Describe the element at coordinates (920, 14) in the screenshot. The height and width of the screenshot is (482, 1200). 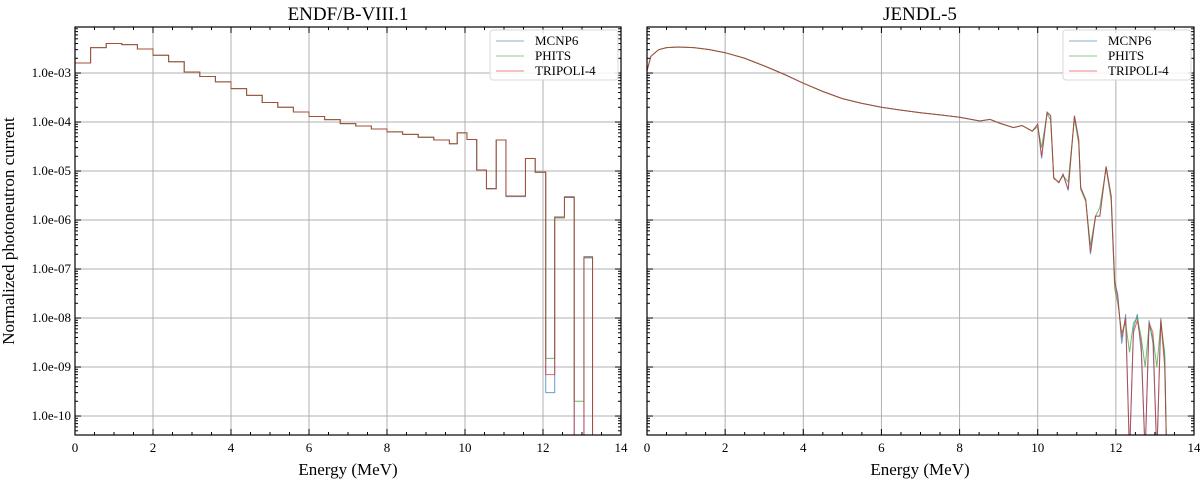
I see `panel-title-right: JENDL-5` at that location.